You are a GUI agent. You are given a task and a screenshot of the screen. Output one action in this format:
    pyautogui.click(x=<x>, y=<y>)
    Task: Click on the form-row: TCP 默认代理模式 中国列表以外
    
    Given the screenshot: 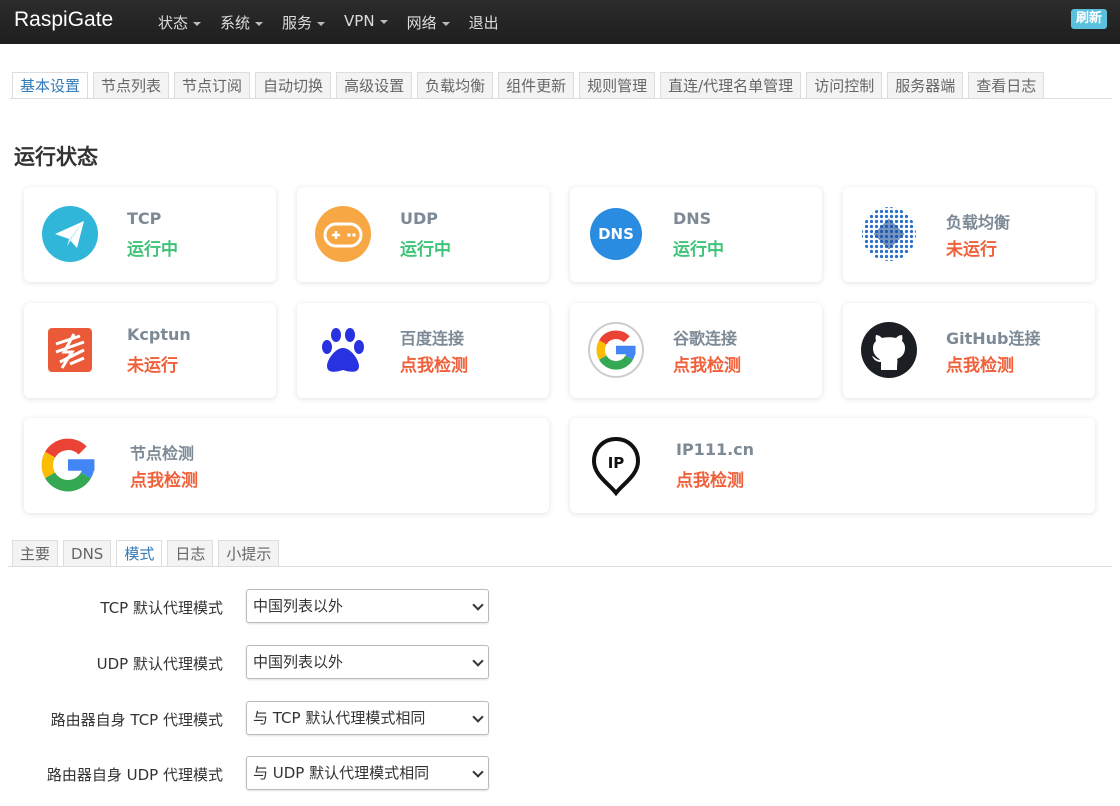 What is the action you would take?
    pyautogui.click(x=250, y=606)
    